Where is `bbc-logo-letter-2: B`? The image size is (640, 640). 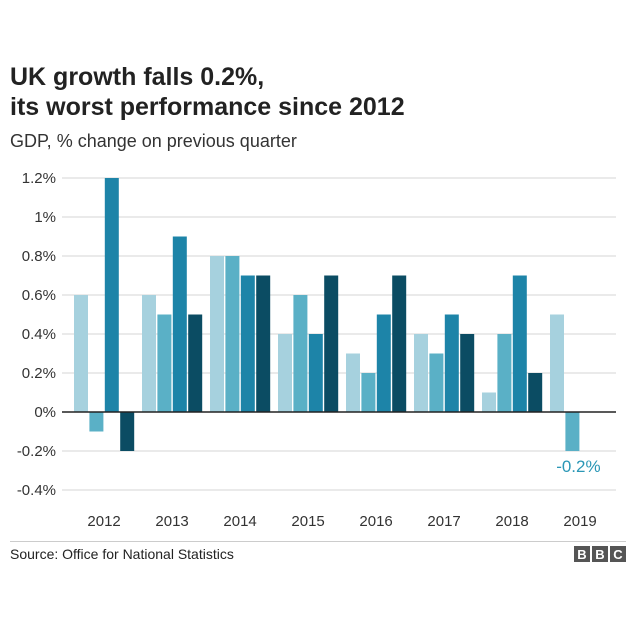 bbc-logo-letter-2: B is located at coordinates (600, 554).